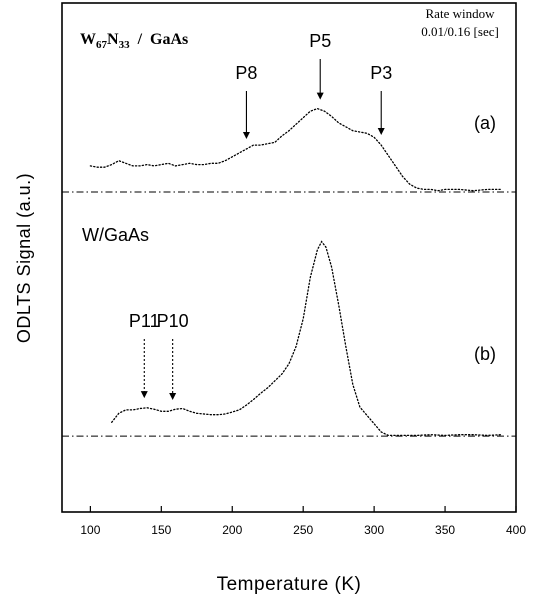  I want to click on arrow-head-P5, so click(320, 96).